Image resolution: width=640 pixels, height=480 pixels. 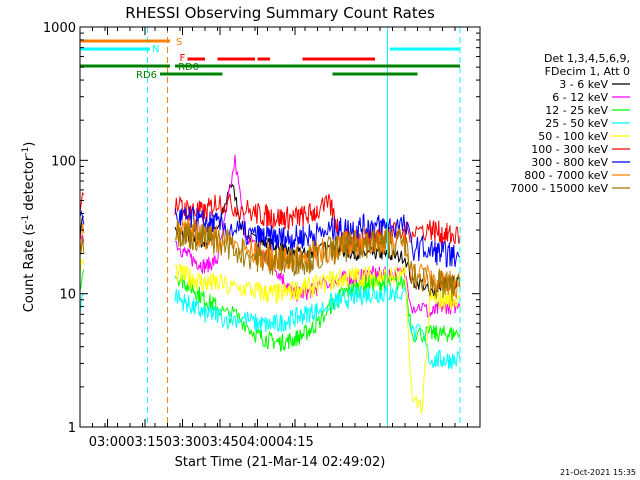 I want to click on legend-entry: 6 - 12 keV, so click(x=580, y=97).